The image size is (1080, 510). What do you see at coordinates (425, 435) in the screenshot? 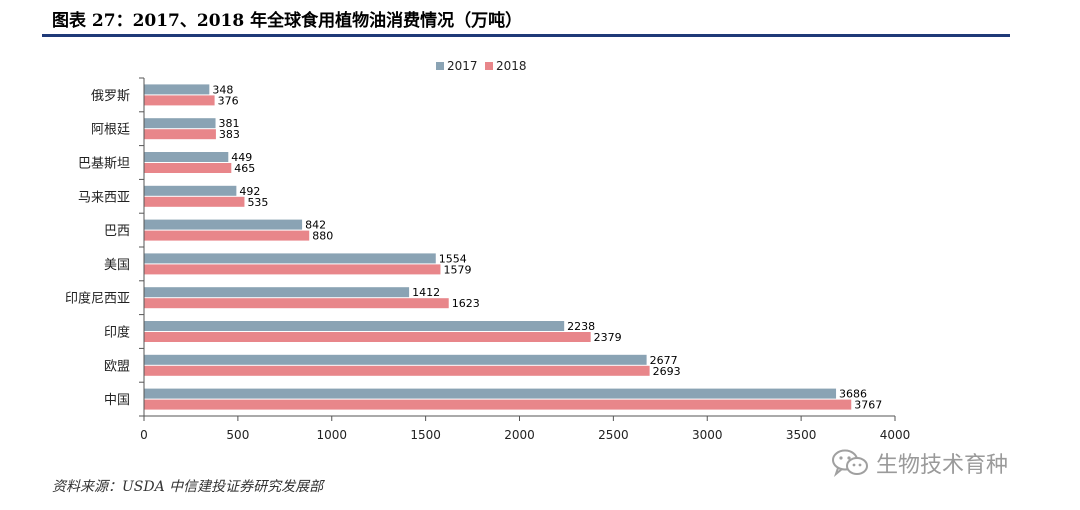
I see `x-tick-label-3: 1500` at bounding box center [425, 435].